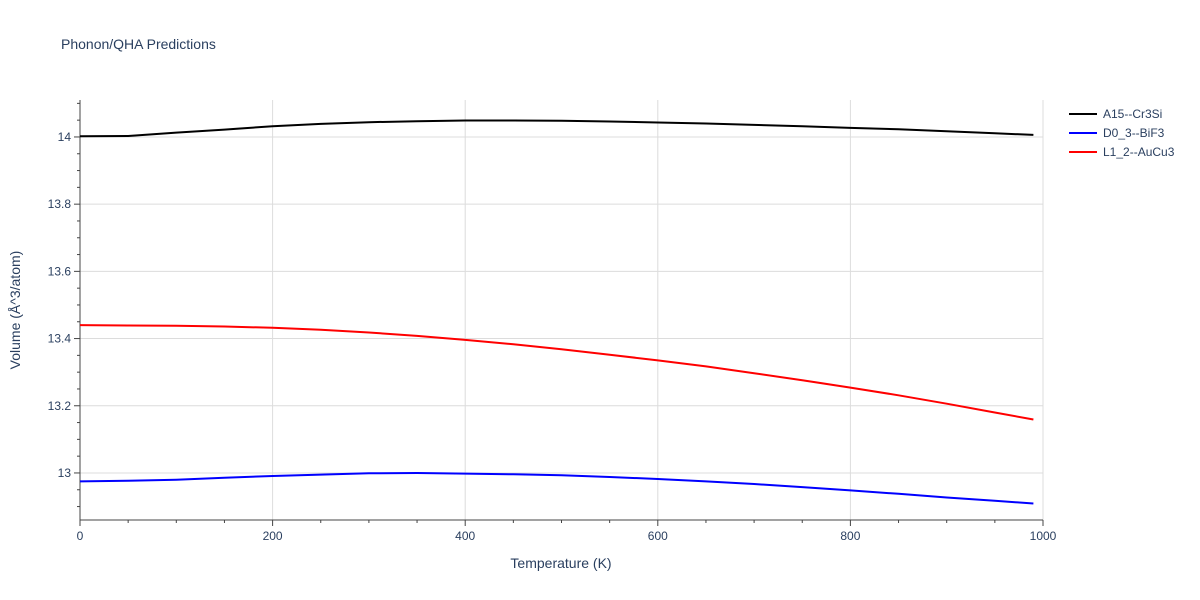  What do you see at coordinates (1139, 152) in the screenshot?
I see `legend-label: L1_2--AuCu3` at bounding box center [1139, 152].